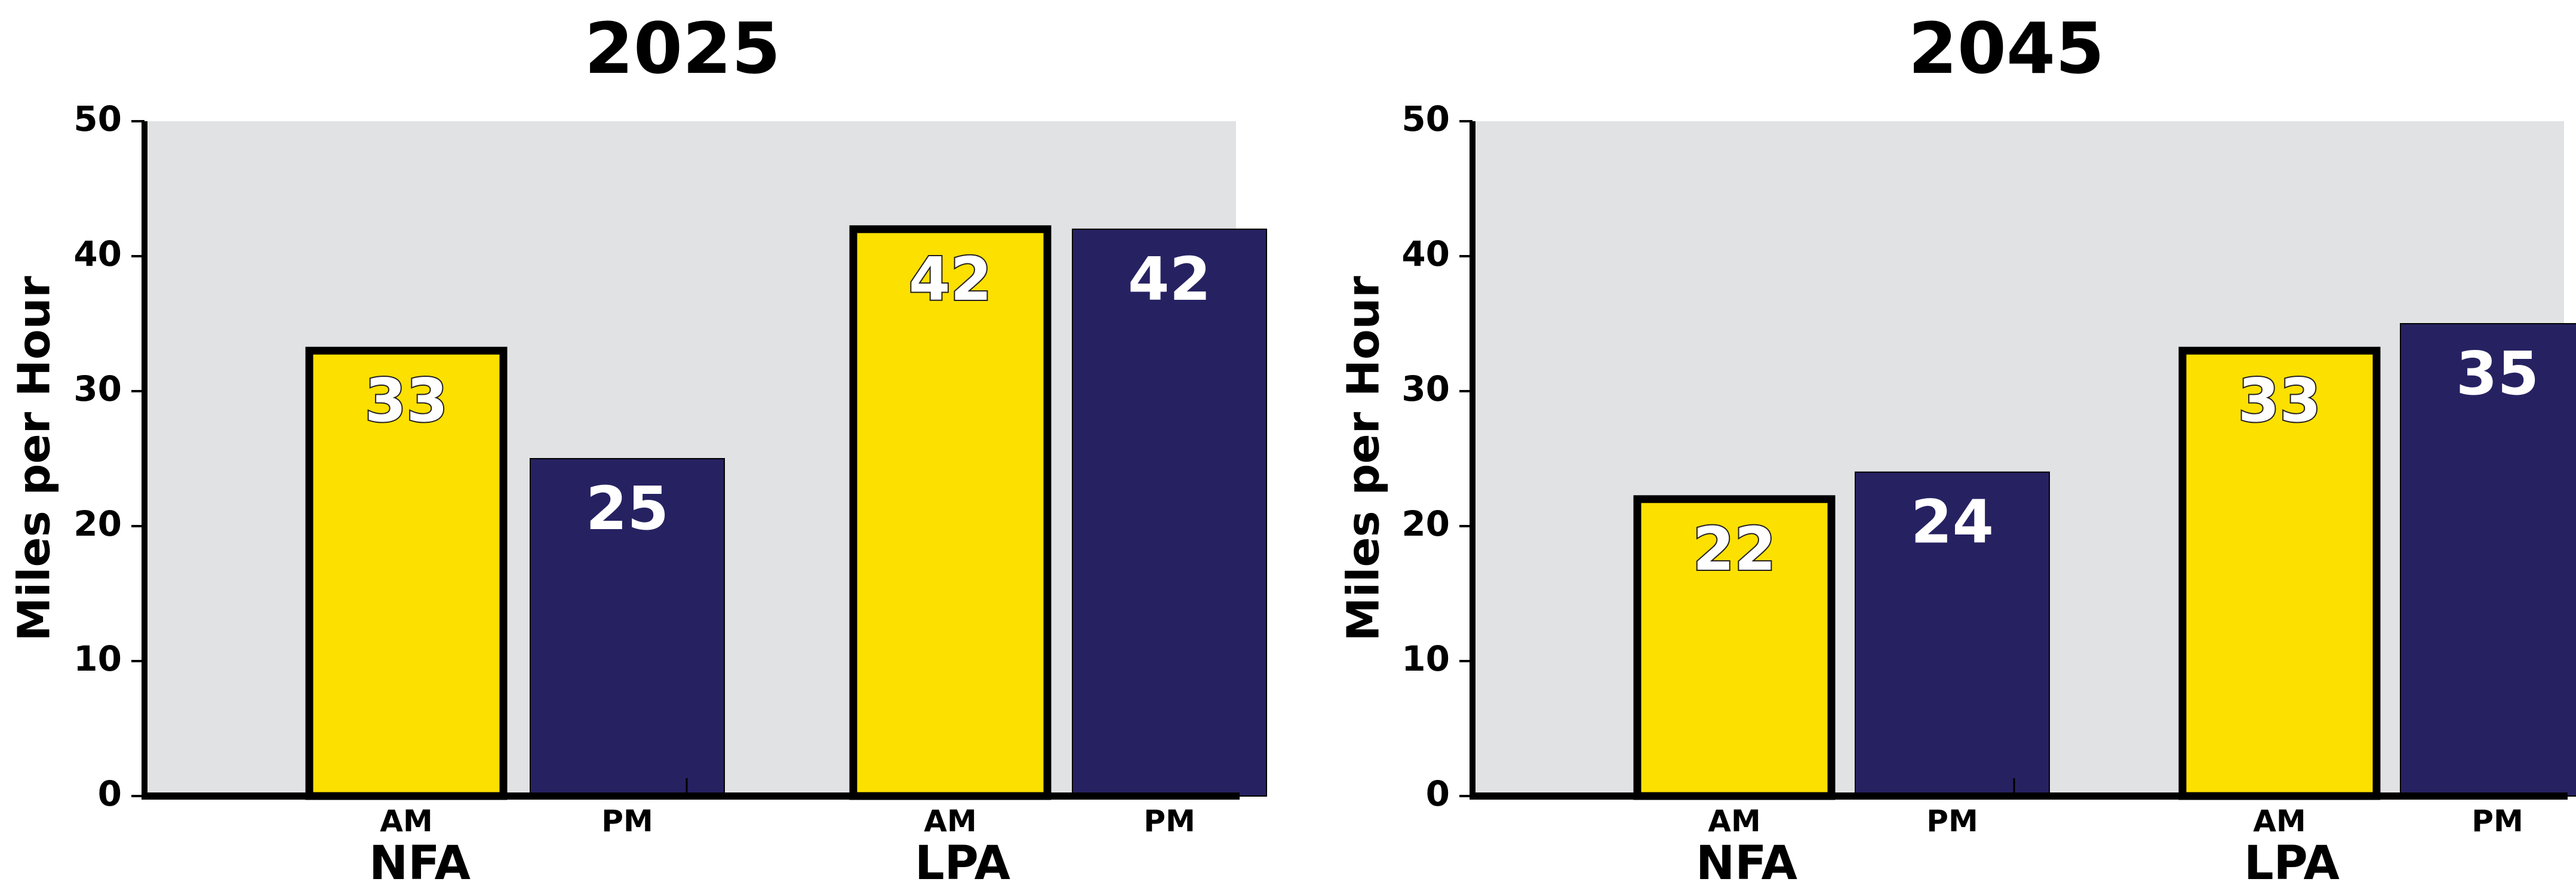 Image resolution: width=2576 pixels, height=891 pixels. I want to click on data-label: 35, so click(2497, 373).